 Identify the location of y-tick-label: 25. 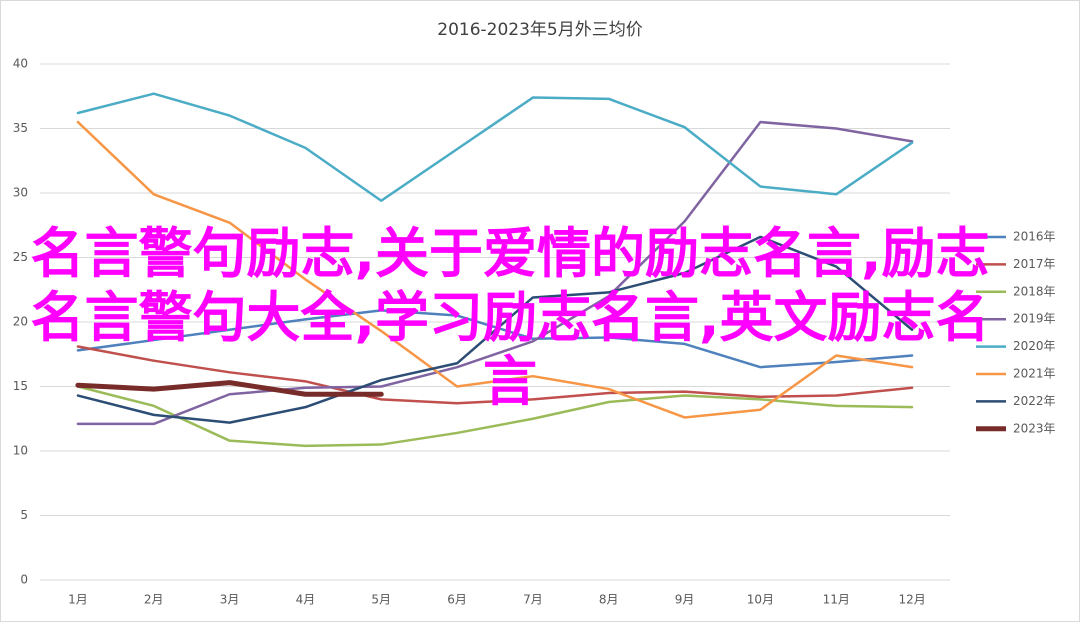
(20, 257).